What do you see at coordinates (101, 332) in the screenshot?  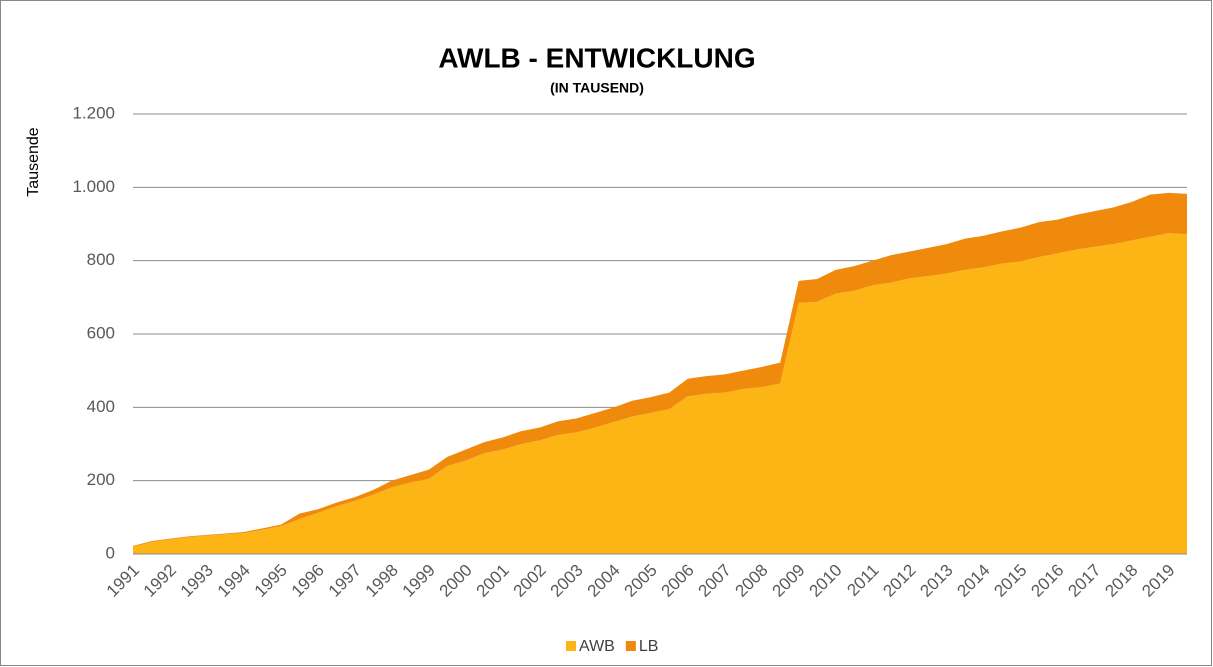 I see `y-tick-label: 600` at bounding box center [101, 332].